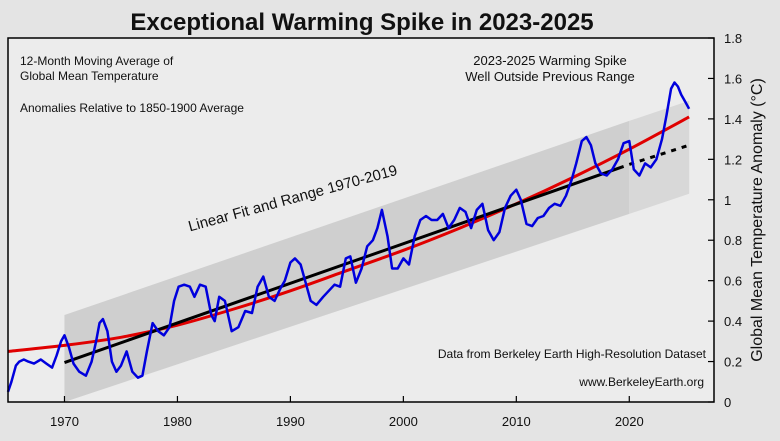 The image size is (780, 441). I want to click on y-tick-label: 1, so click(727, 200).